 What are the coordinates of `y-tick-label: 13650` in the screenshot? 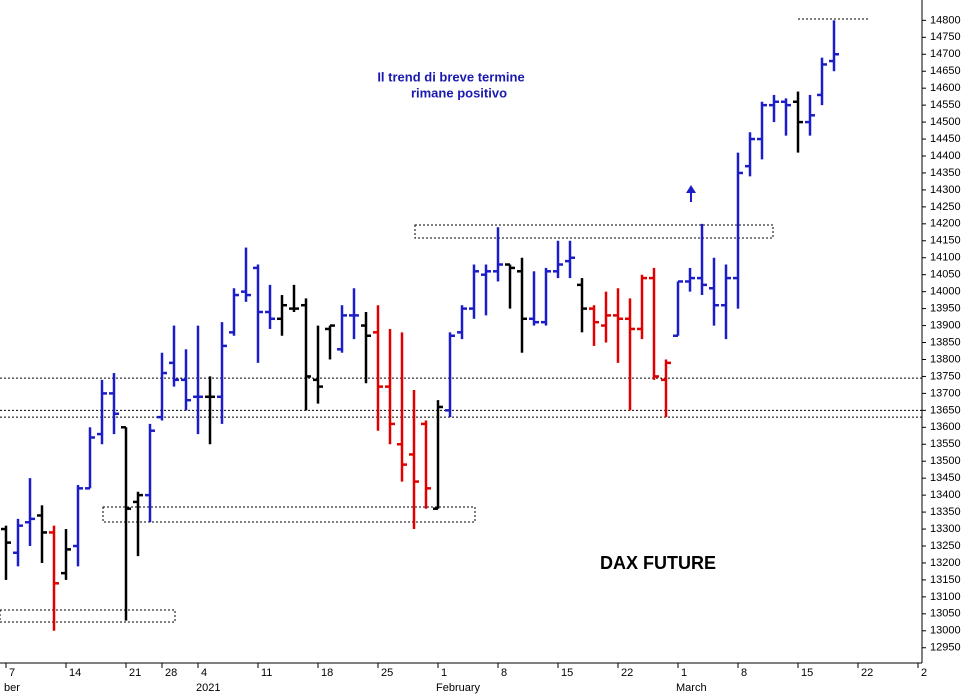 It's located at (945, 410).